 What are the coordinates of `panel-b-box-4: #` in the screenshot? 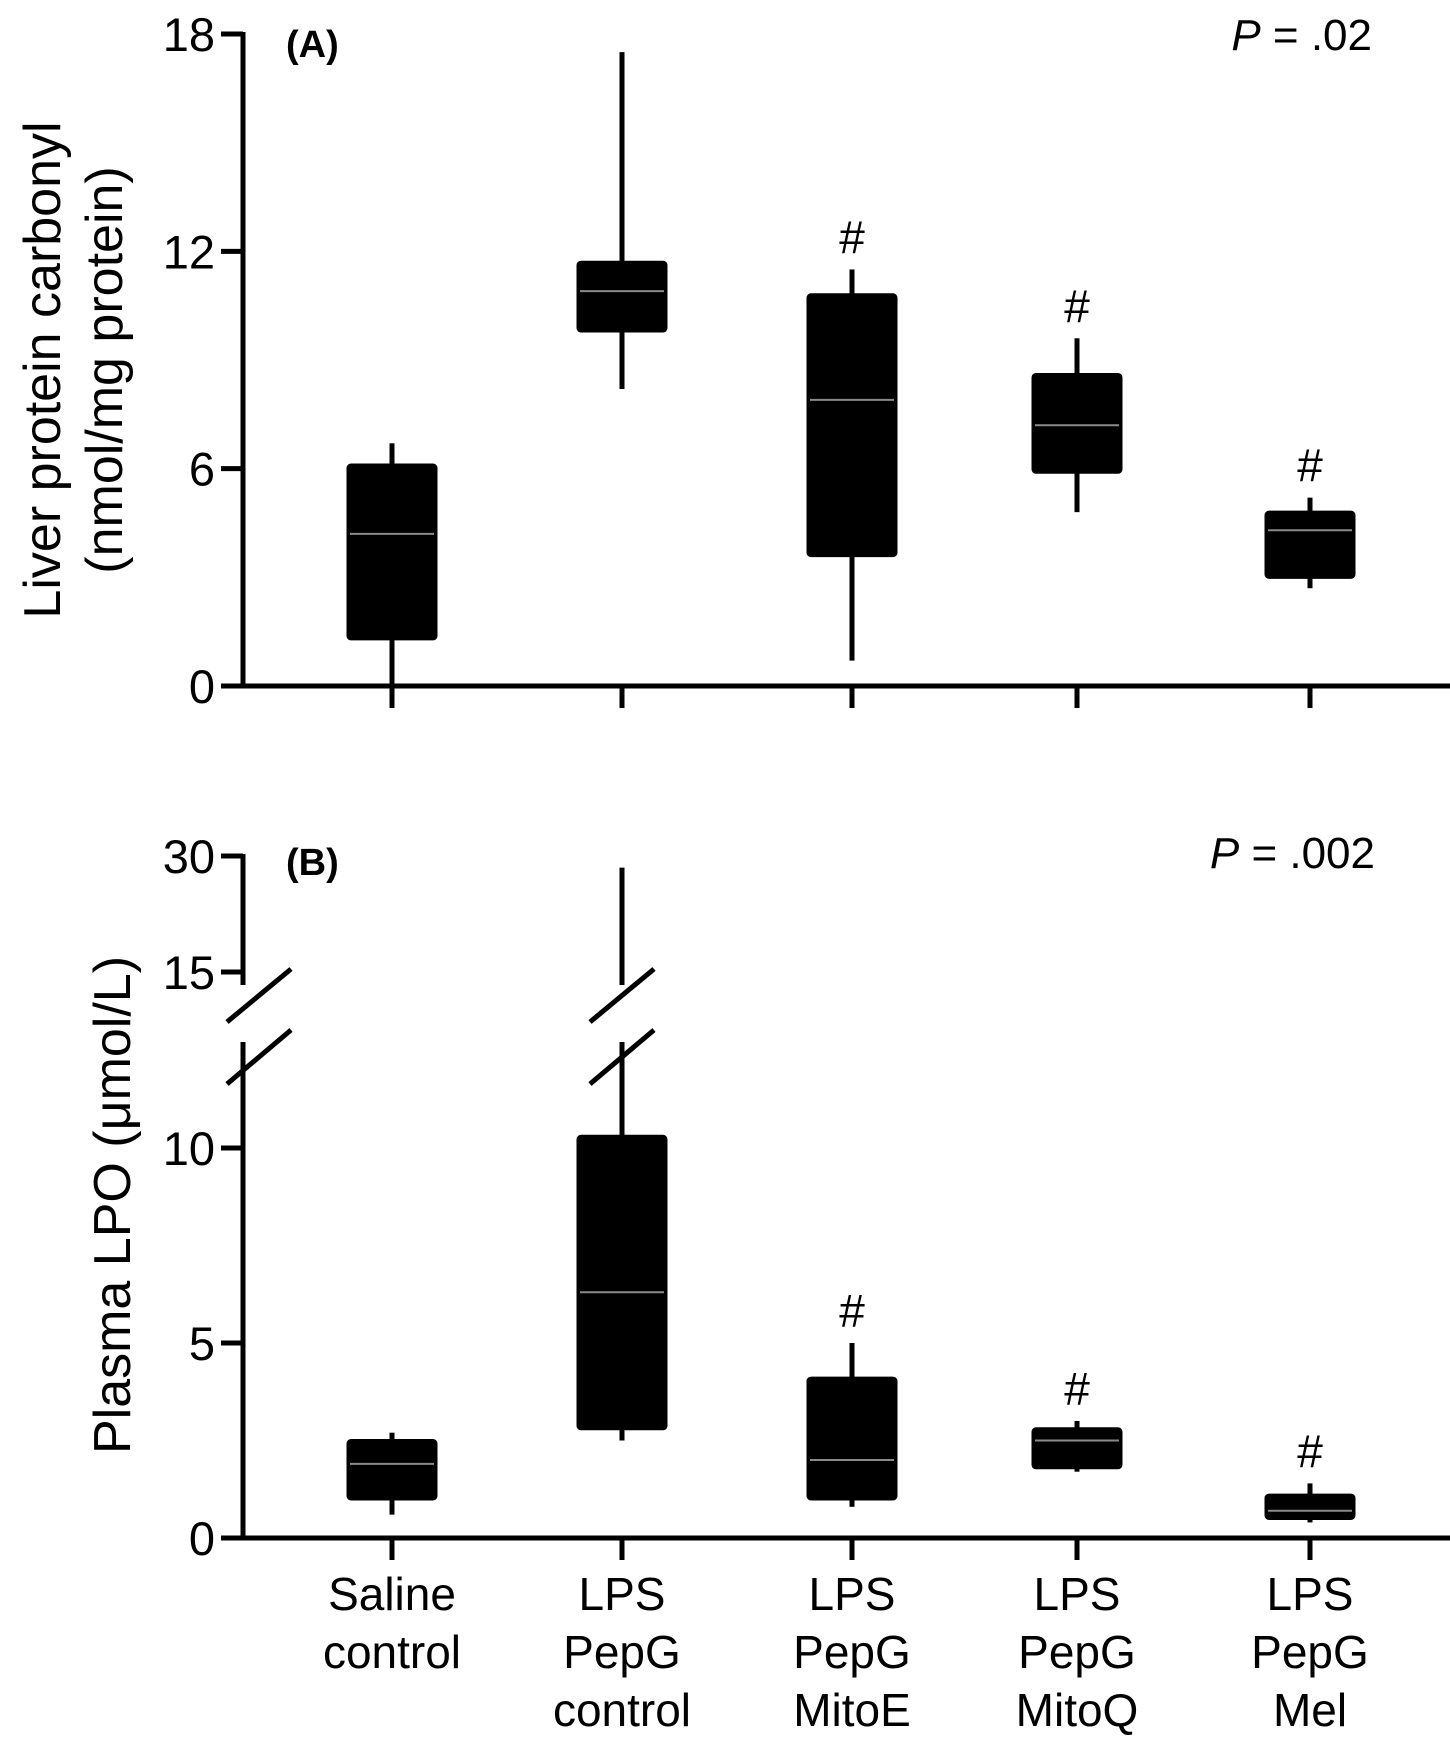 It's located at (1077, 1461).